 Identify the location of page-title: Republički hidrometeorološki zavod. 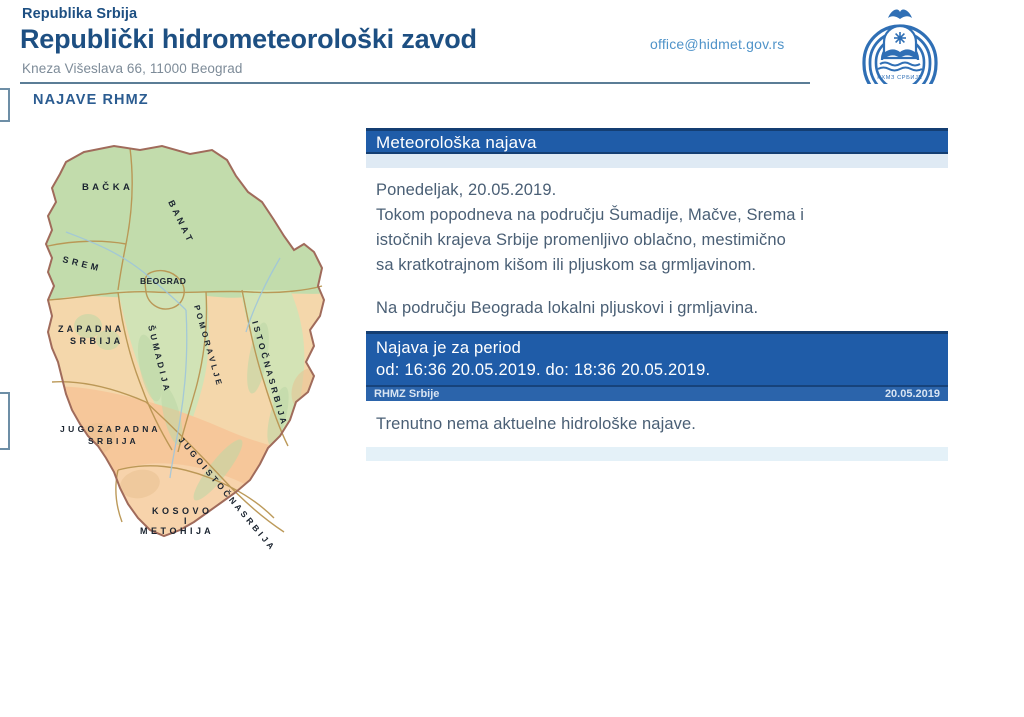
(248, 39).